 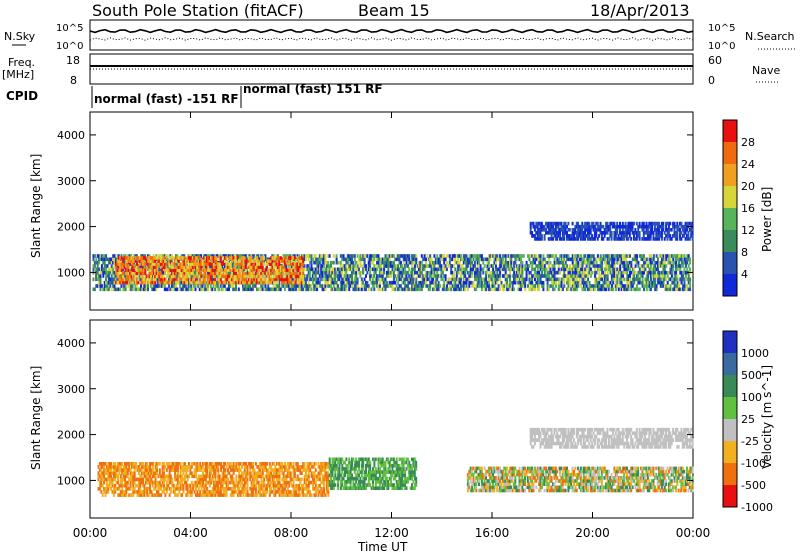 What do you see at coordinates (20, 36) in the screenshot?
I see `nsky-label: N.Sky` at bounding box center [20, 36].